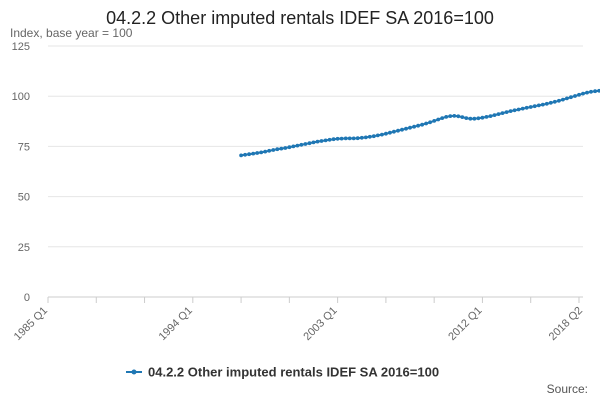  What do you see at coordinates (21, 97) in the screenshot?
I see `y-tick-label: 100` at bounding box center [21, 97].